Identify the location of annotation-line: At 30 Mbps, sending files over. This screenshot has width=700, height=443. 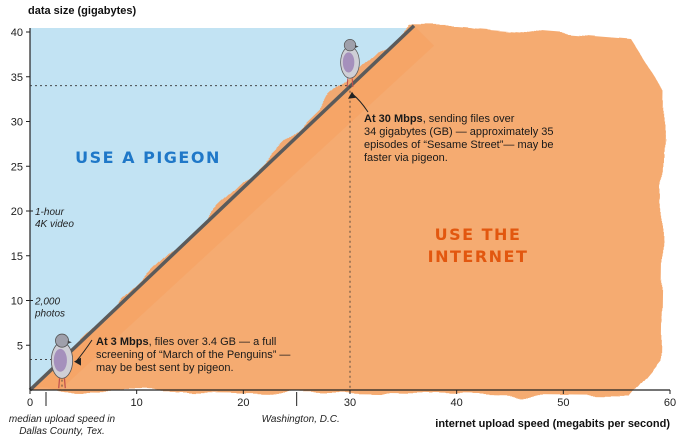
(439, 119).